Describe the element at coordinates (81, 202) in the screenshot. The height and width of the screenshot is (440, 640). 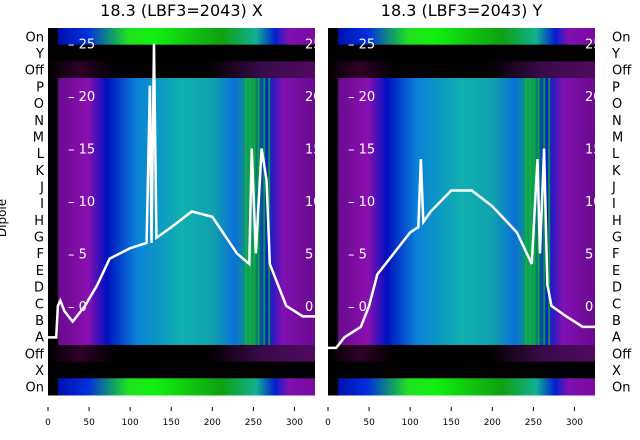
I see `inner-y-tick-label: – 10` at that location.